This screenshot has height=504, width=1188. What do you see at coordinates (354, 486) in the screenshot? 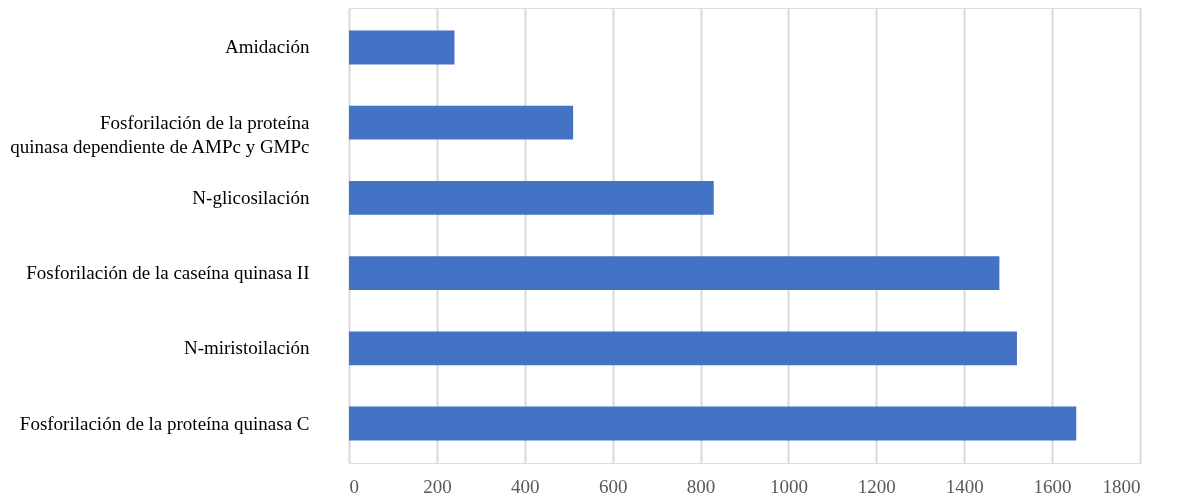
I see `x-tick-label: 0` at bounding box center [354, 486].